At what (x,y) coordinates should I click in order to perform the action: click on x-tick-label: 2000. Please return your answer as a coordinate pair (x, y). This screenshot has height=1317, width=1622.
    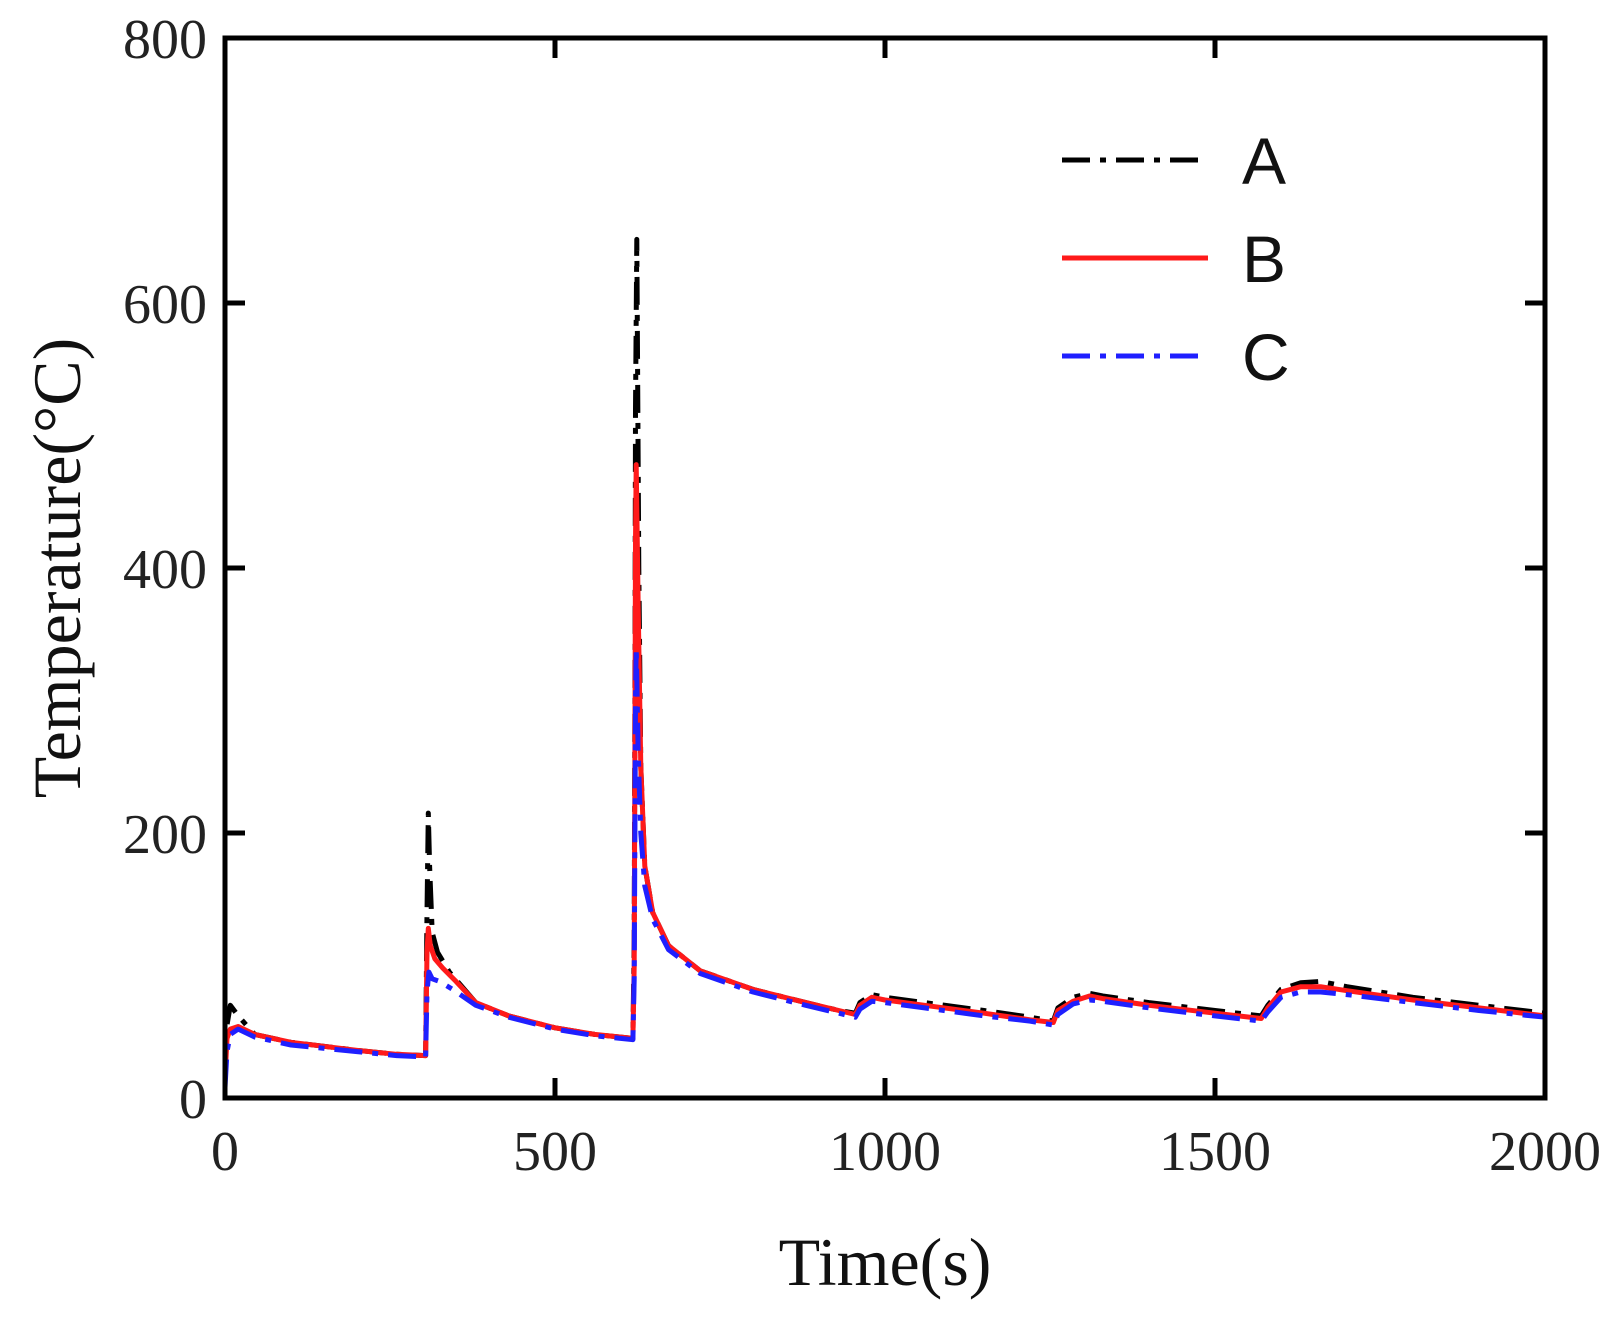
    Looking at the image, I should click on (1545, 1152).